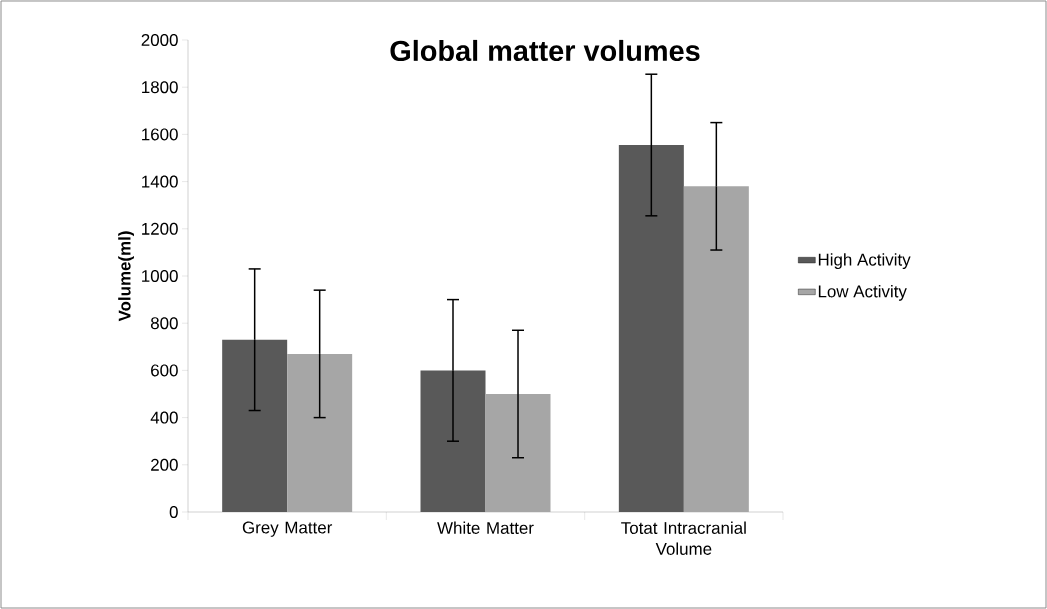 The image size is (1047, 609). What do you see at coordinates (160, 181) in the screenshot?
I see `y-tick-label: 1400` at bounding box center [160, 181].